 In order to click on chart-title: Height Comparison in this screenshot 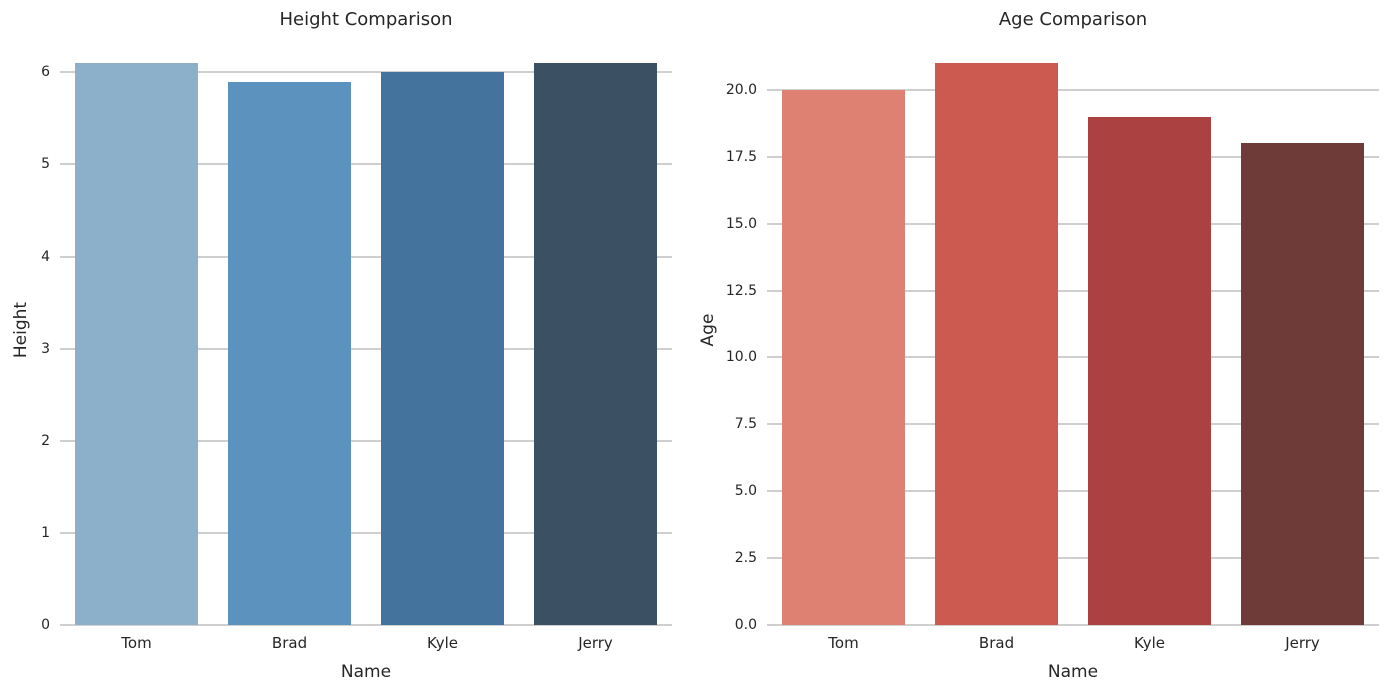, I will do `click(366, 19)`.